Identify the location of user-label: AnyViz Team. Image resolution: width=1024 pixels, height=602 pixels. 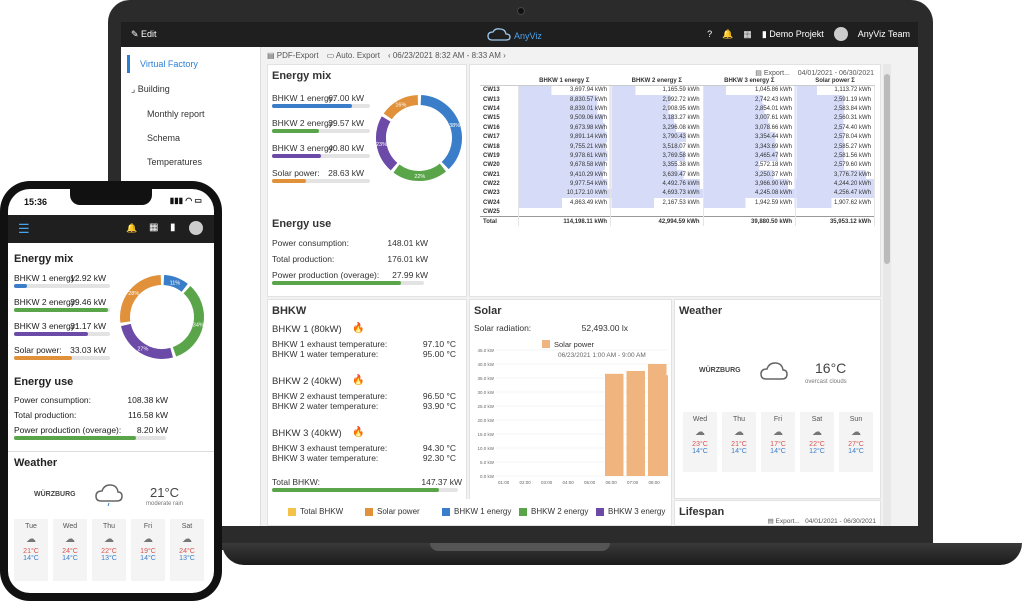
(883, 34).